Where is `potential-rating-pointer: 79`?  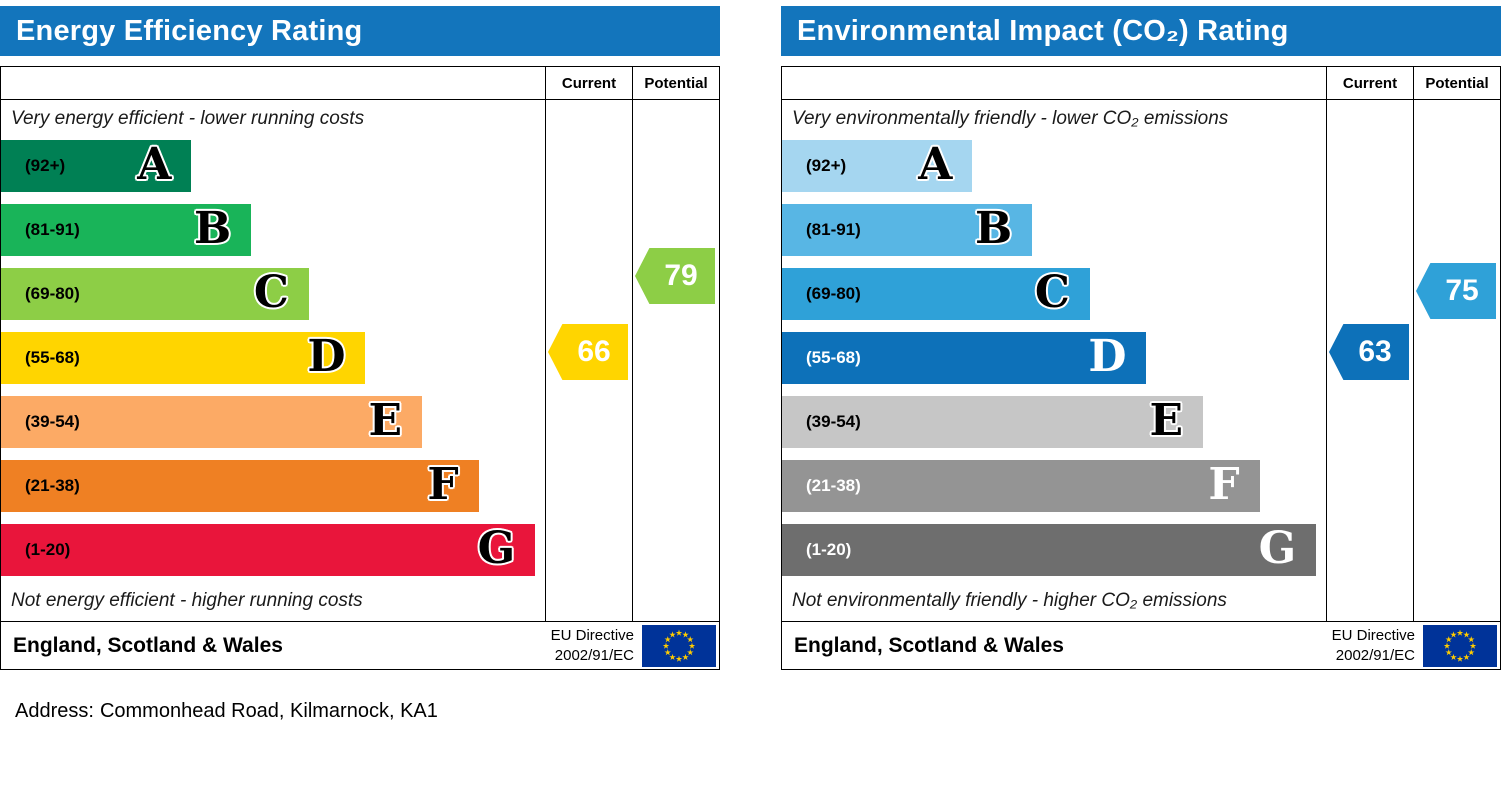
potential-rating-pointer: 79 is located at coordinates (675, 276).